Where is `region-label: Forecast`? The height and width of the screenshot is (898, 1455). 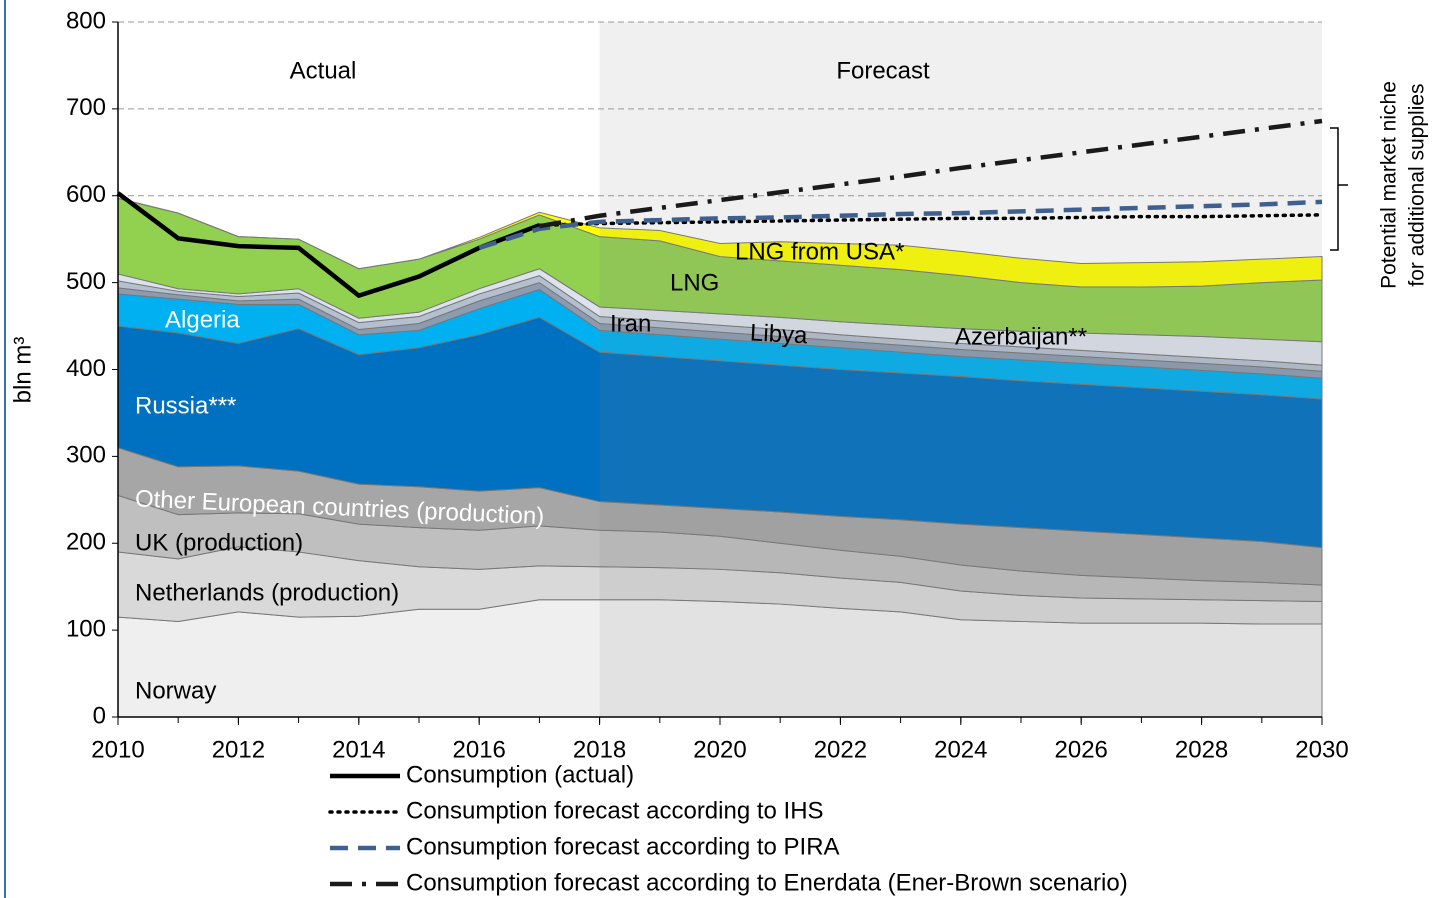 region-label: Forecast is located at coordinates (883, 70).